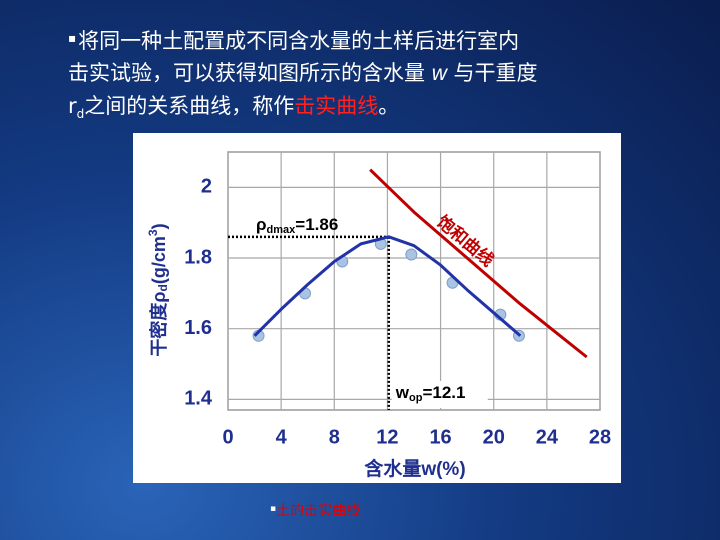 The height and width of the screenshot is (540, 720). What do you see at coordinates (440, 437) in the screenshot?
I see `x-tick-label: 16` at bounding box center [440, 437].